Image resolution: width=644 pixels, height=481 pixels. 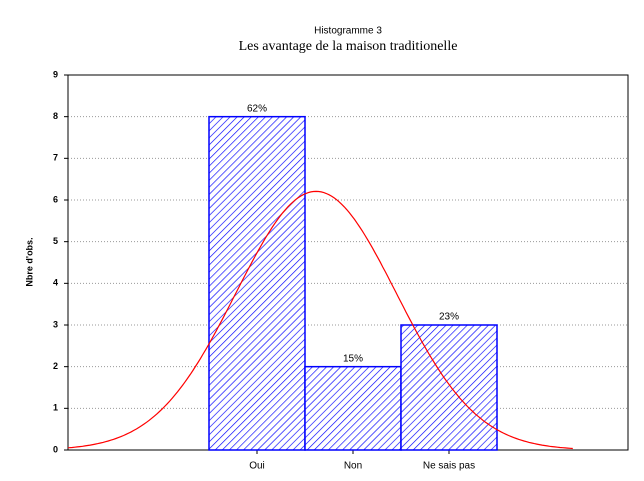 What do you see at coordinates (29, 261) in the screenshot?
I see `y-axis-label: Nbre d'obs.` at bounding box center [29, 261].